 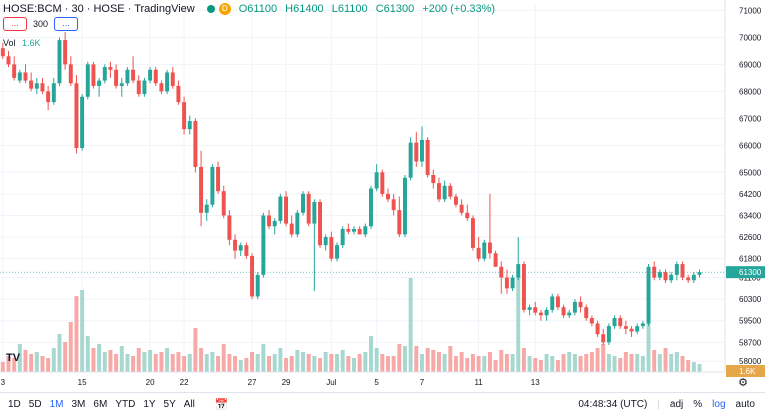 What do you see at coordinates (99, 9) in the screenshot?
I see `symbol-title: HOSE:BCM · 30 · HOSE · TradingView` at bounding box center [99, 9].